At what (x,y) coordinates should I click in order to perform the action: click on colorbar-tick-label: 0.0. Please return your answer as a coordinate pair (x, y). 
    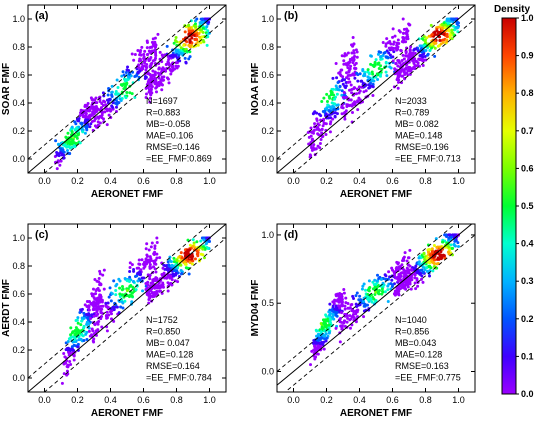
    Looking at the image, I should click on (527, 394).